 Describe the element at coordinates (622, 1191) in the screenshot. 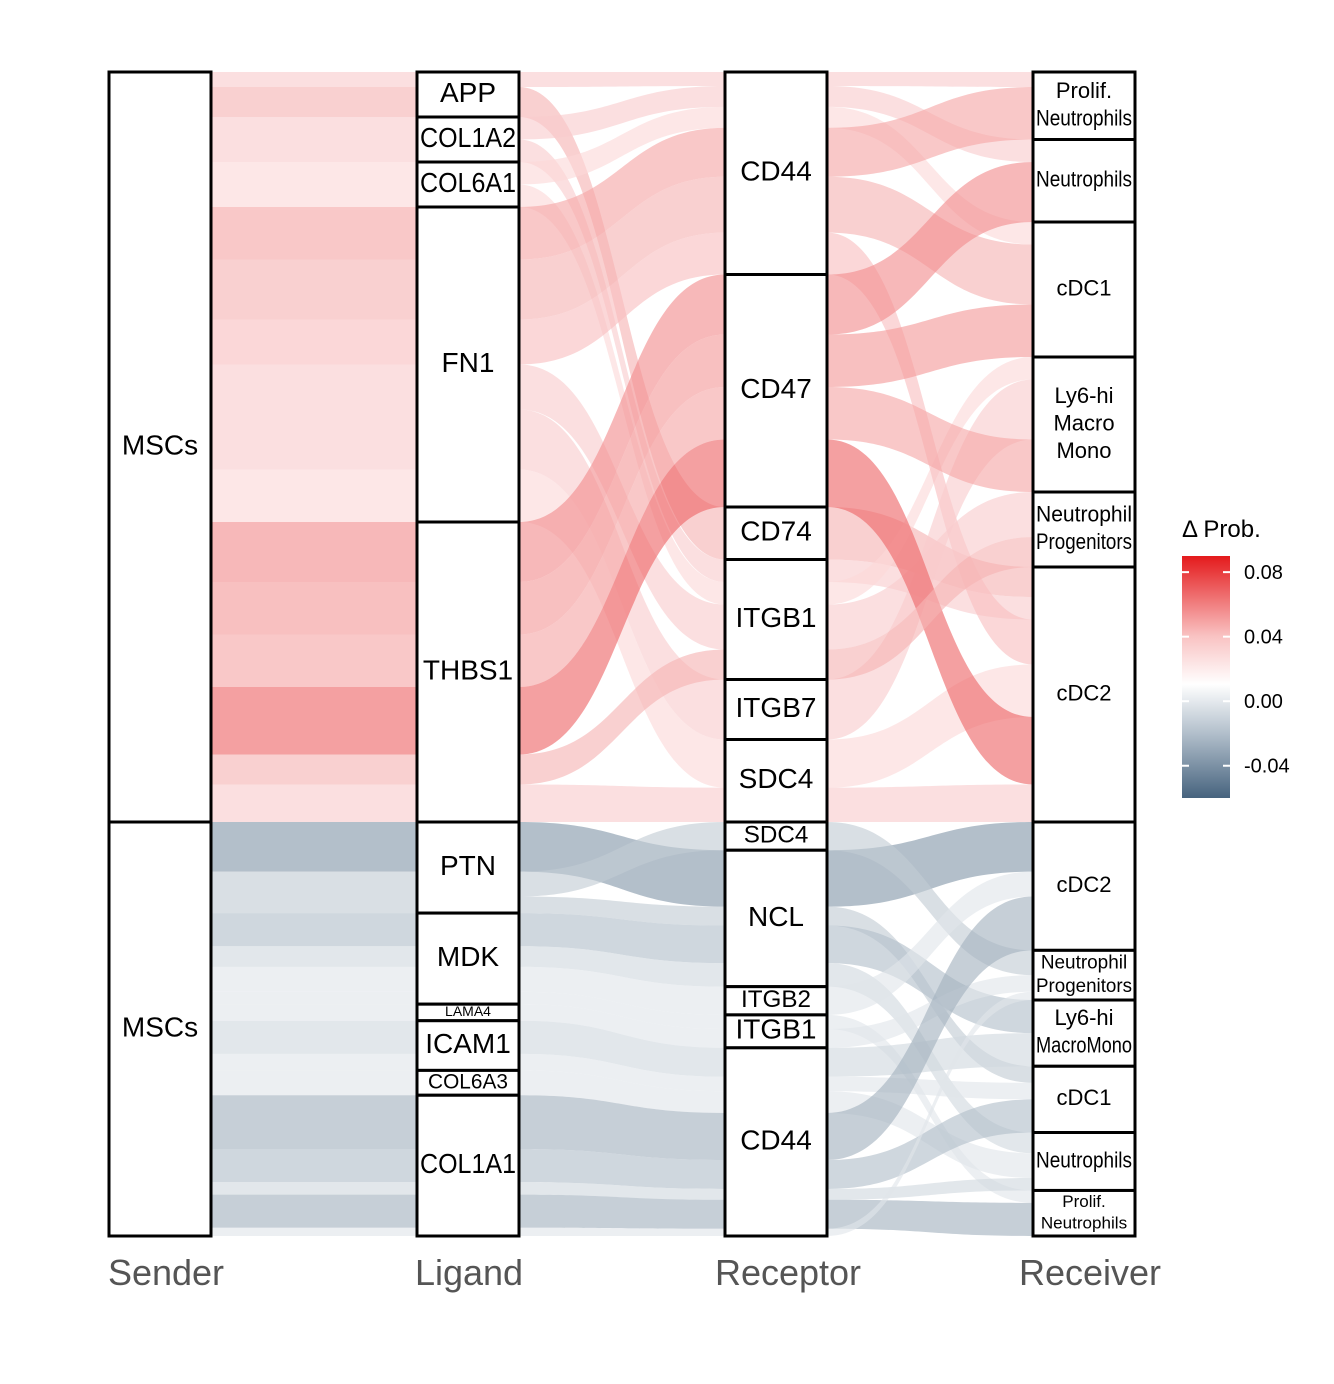

I see `flow-down-col1a1-cd44-neutrophils-31-seg2` at that location.